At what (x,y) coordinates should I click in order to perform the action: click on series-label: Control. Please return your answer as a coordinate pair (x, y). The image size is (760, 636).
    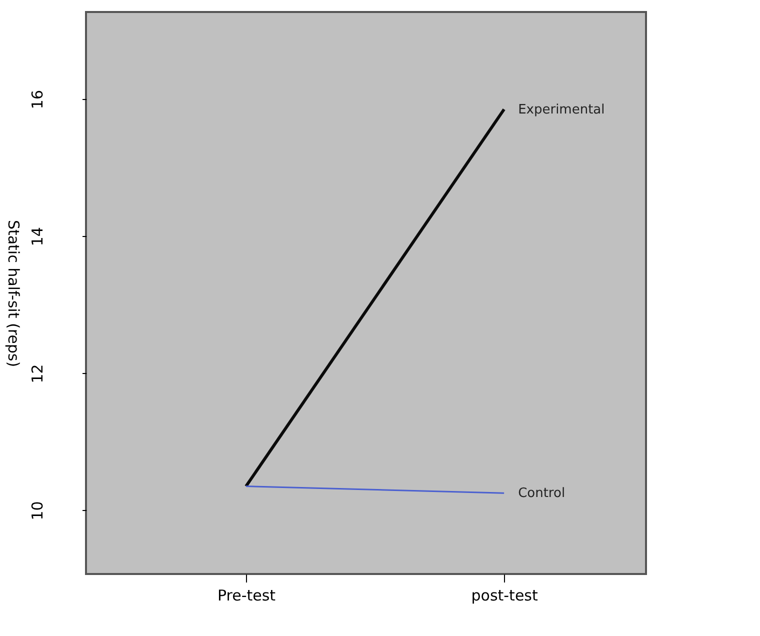
    Looking at the image, I should click on (542, 494).